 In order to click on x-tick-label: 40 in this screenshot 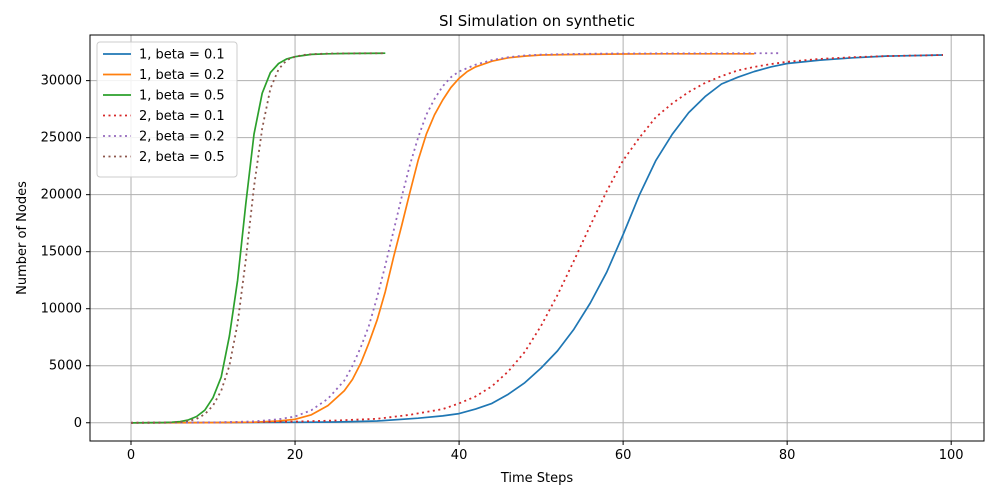, I will do `click(459, 455)`.